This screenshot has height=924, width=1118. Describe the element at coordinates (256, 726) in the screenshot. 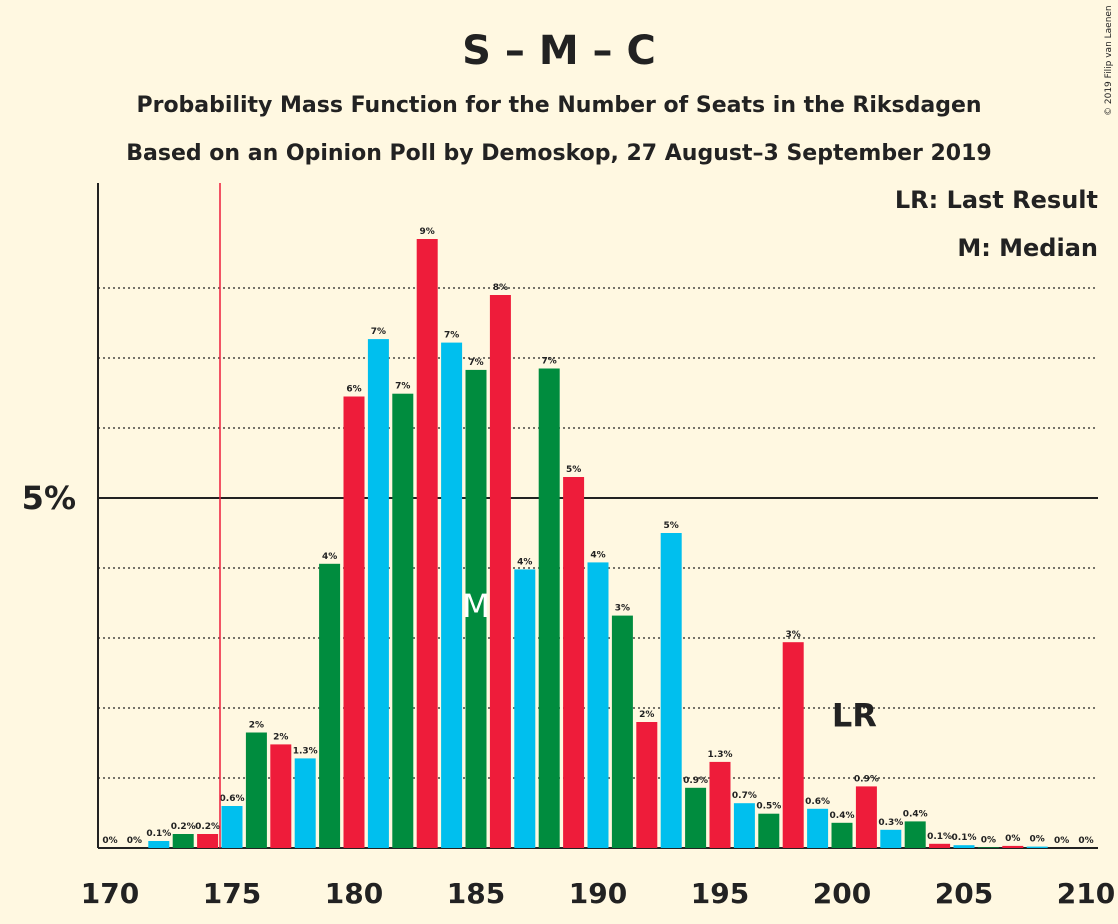

I see `bar-label-seat-176: 2%` at that location.